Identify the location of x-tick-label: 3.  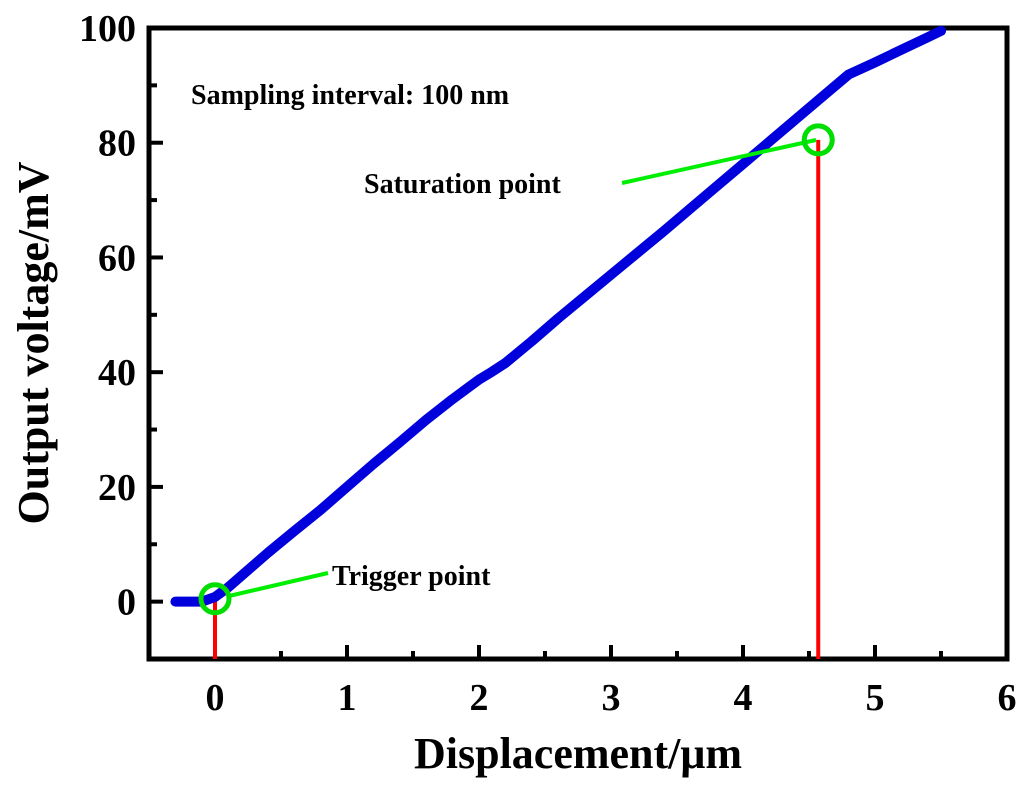
(611, 698).